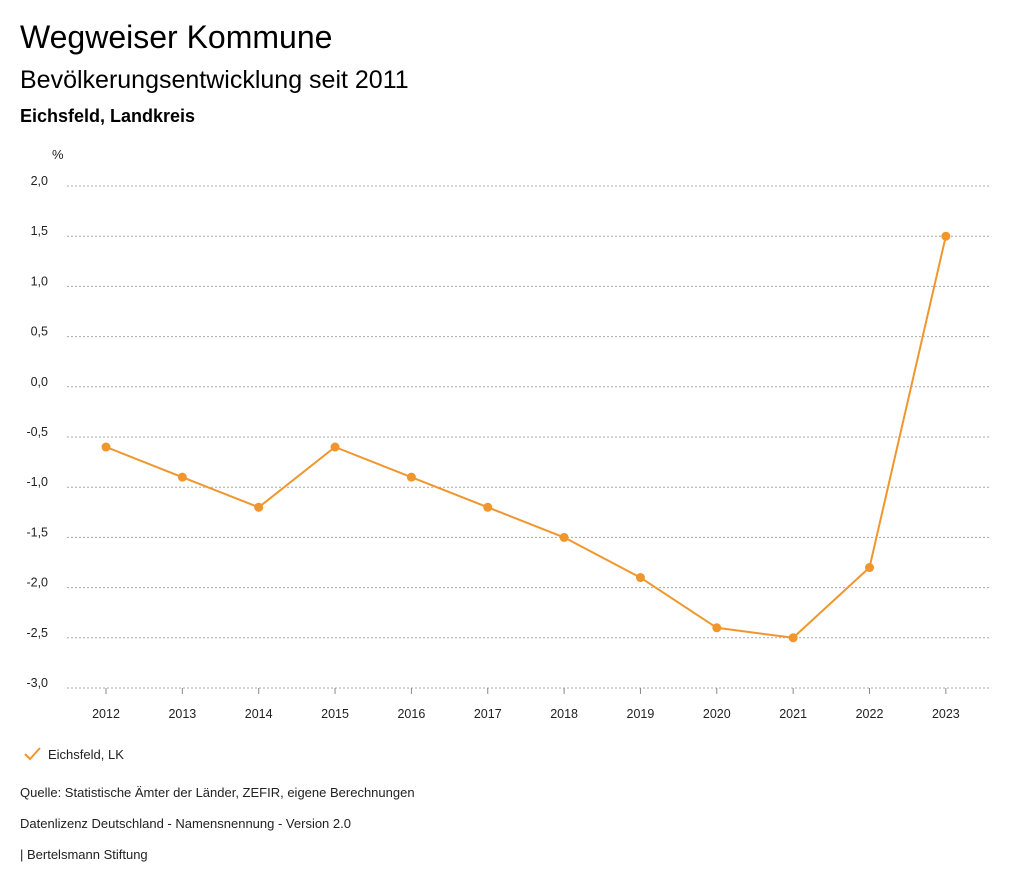 Image resolution: width=1024 pixels, height=888 pixels. What do you see at coordinates (37, 583) in the screenshot?
I see `y-tick-label: -2,0` at bounding box center [37, 583].